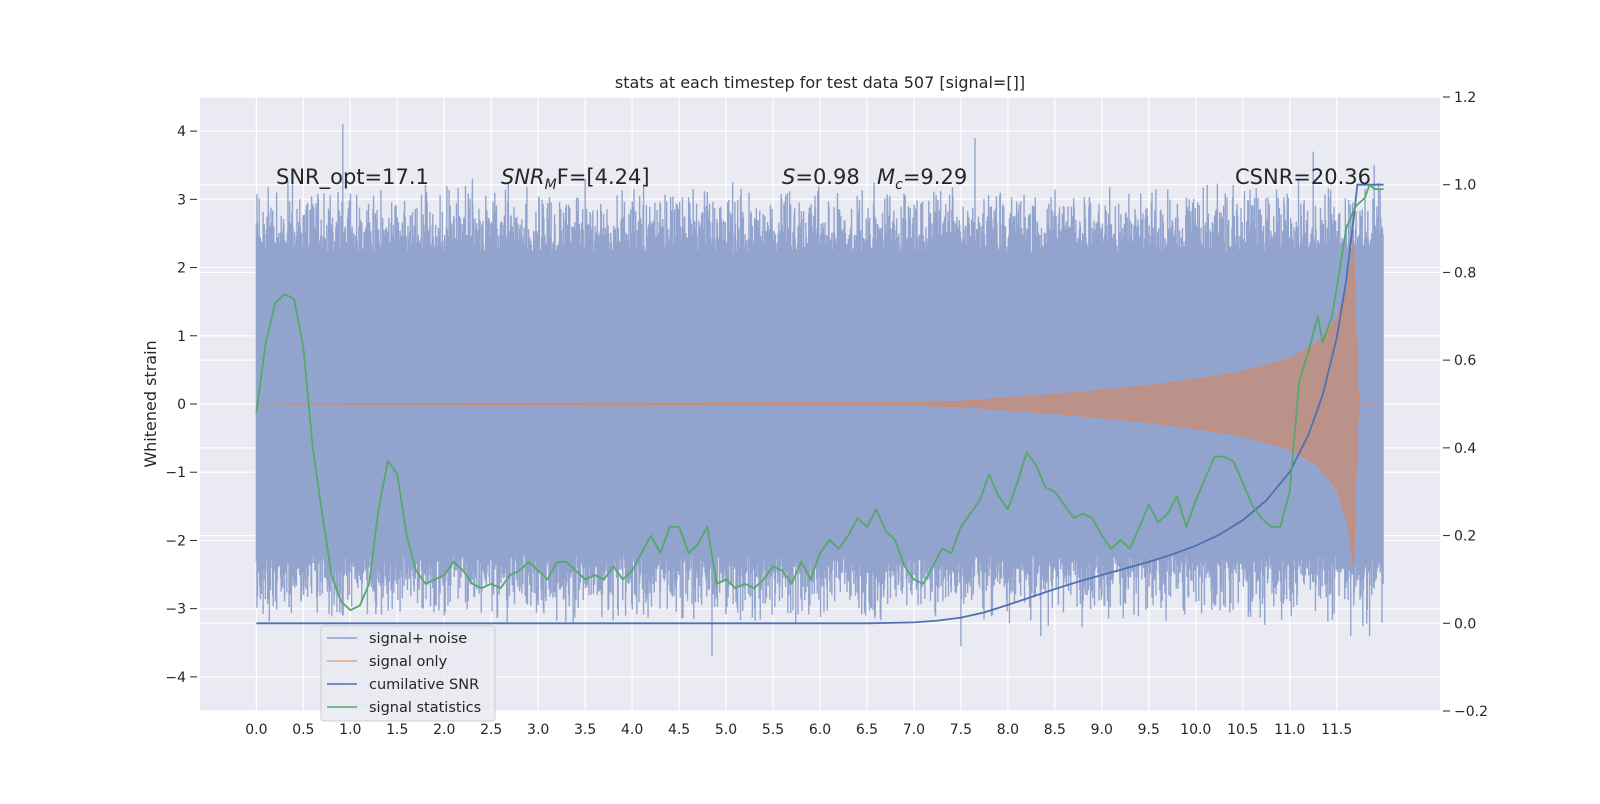  Describe the element at coordinates (1195, 730) in the screenshot. I see `x-tick-label: 10.0` at that location.